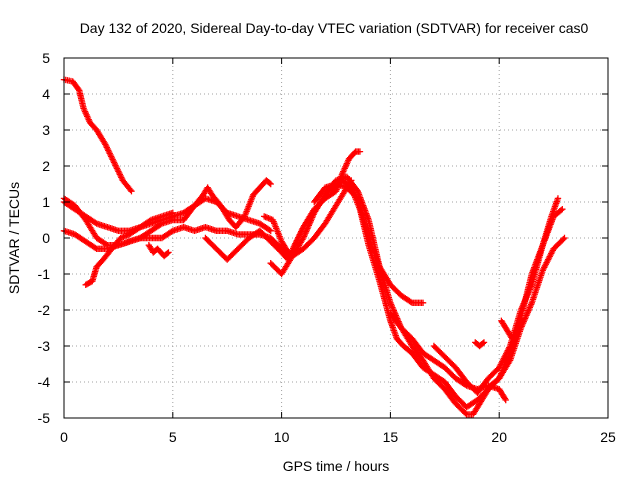 The height and width of the screenshot is (480, 640). What do you see at coordinates (499, 437) in the screenshot?
I see `x-tick-label: 20` at bounding box center [499, 437].